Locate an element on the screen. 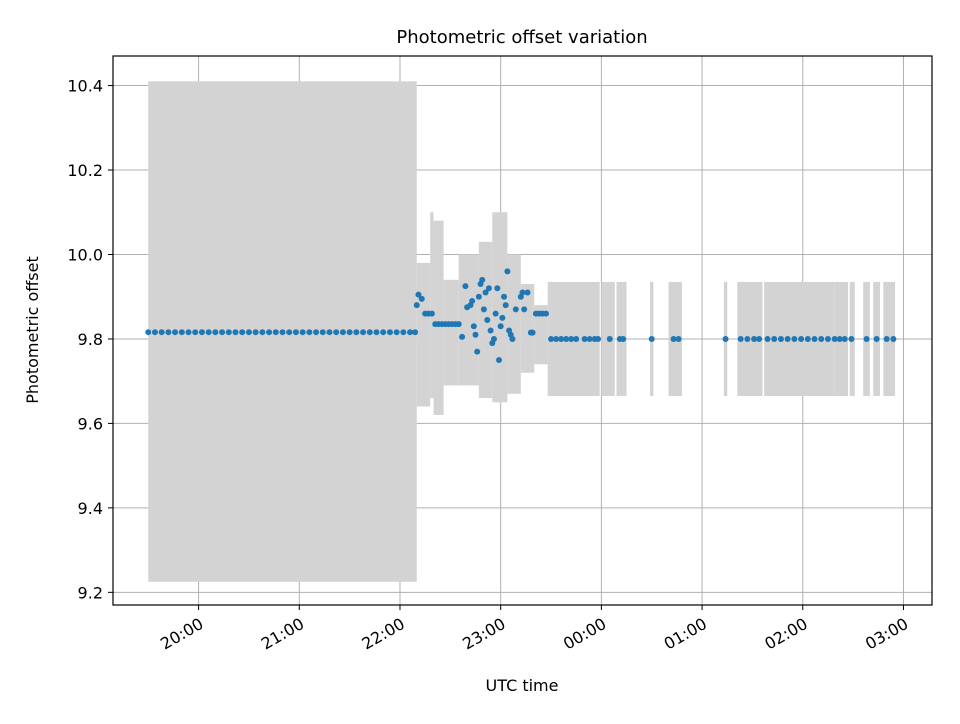  y-tick-label: 10.0 is located at coordinates (85, 254).